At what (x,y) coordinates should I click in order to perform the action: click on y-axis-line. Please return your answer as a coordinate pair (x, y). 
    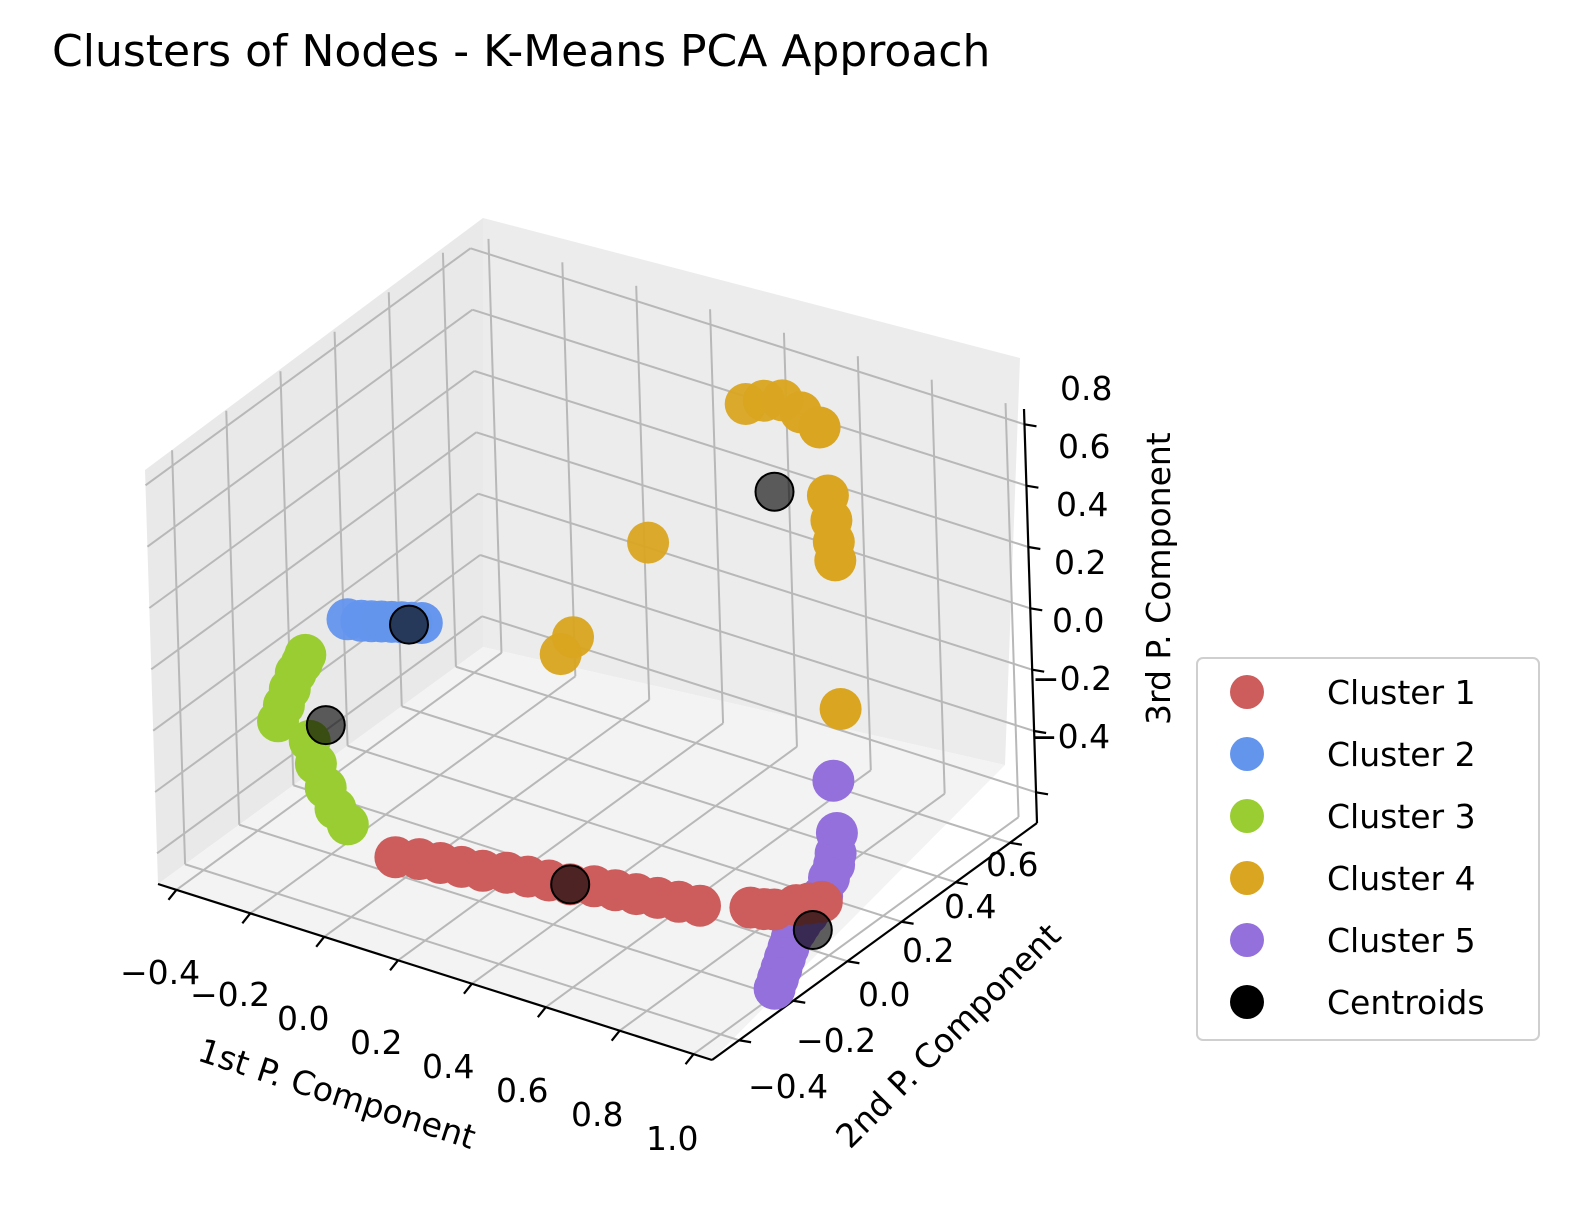
    Looking at the image, I should click on (874, 941).